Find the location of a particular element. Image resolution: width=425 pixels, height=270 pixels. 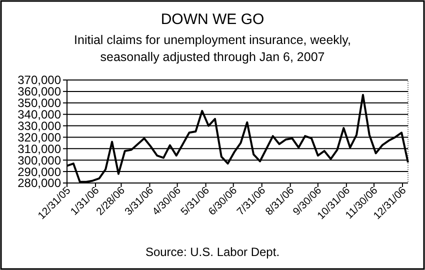

chart-title: DOWN WE GO is located at coordinates (212, 19).